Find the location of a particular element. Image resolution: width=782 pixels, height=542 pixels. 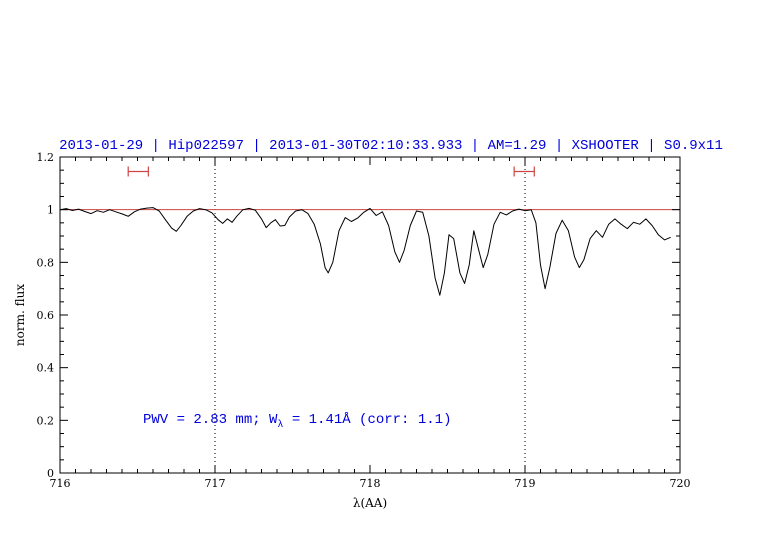

svg-text: 720 is located at coordinates (680, 483).